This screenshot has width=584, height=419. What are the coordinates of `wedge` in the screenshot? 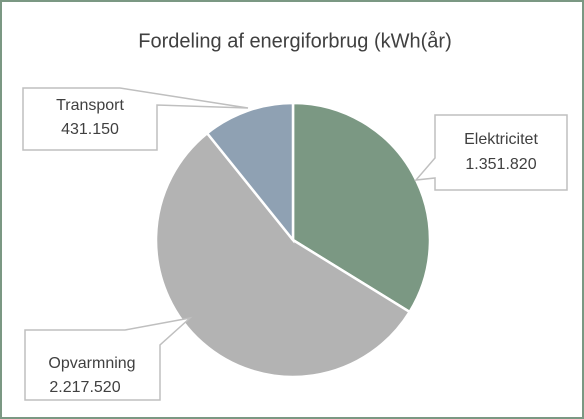 It's located at (250, 172).